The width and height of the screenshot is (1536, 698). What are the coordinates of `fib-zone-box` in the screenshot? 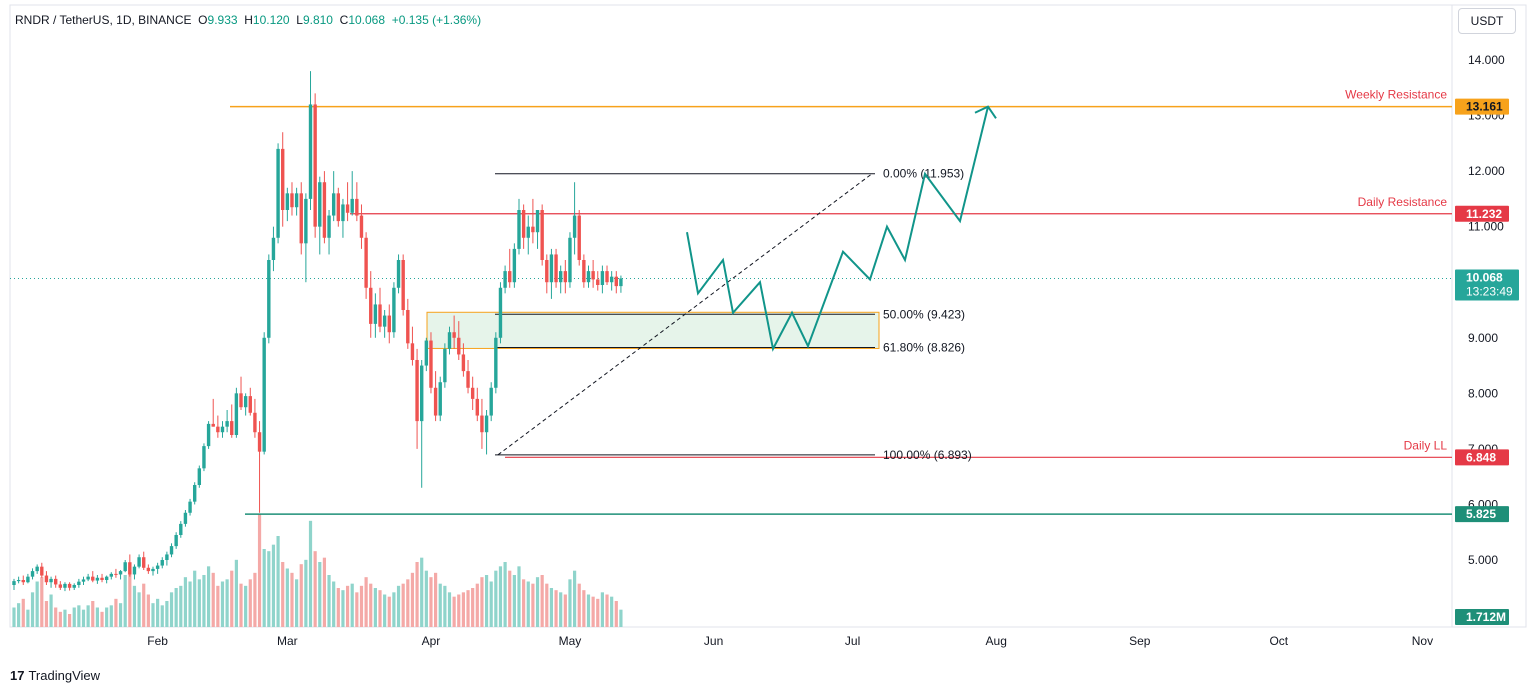 It's located at (653, 330).